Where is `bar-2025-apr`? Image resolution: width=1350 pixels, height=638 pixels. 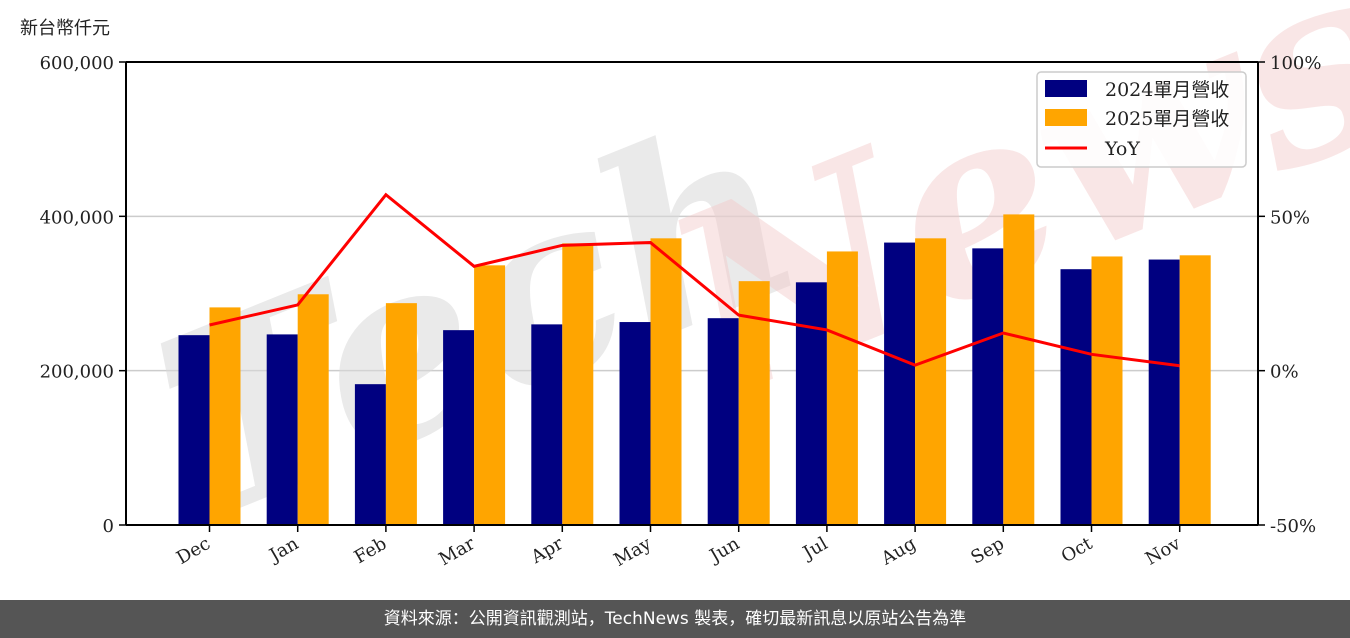 bar-2025-apr is located at coordinates (578, 384).